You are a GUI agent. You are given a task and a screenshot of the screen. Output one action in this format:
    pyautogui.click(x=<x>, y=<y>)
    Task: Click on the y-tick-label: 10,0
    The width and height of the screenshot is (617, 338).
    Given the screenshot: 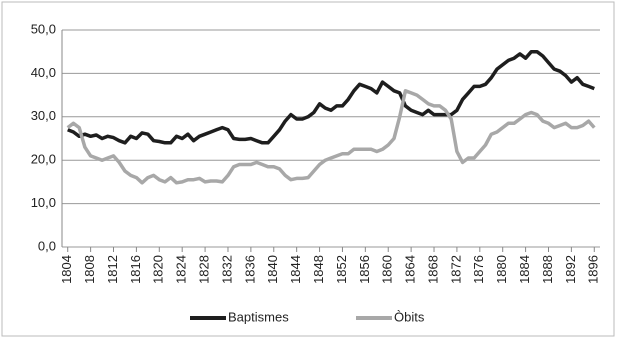 What is the action you would take?
    pyautogui.click(x=43, y=202)
    